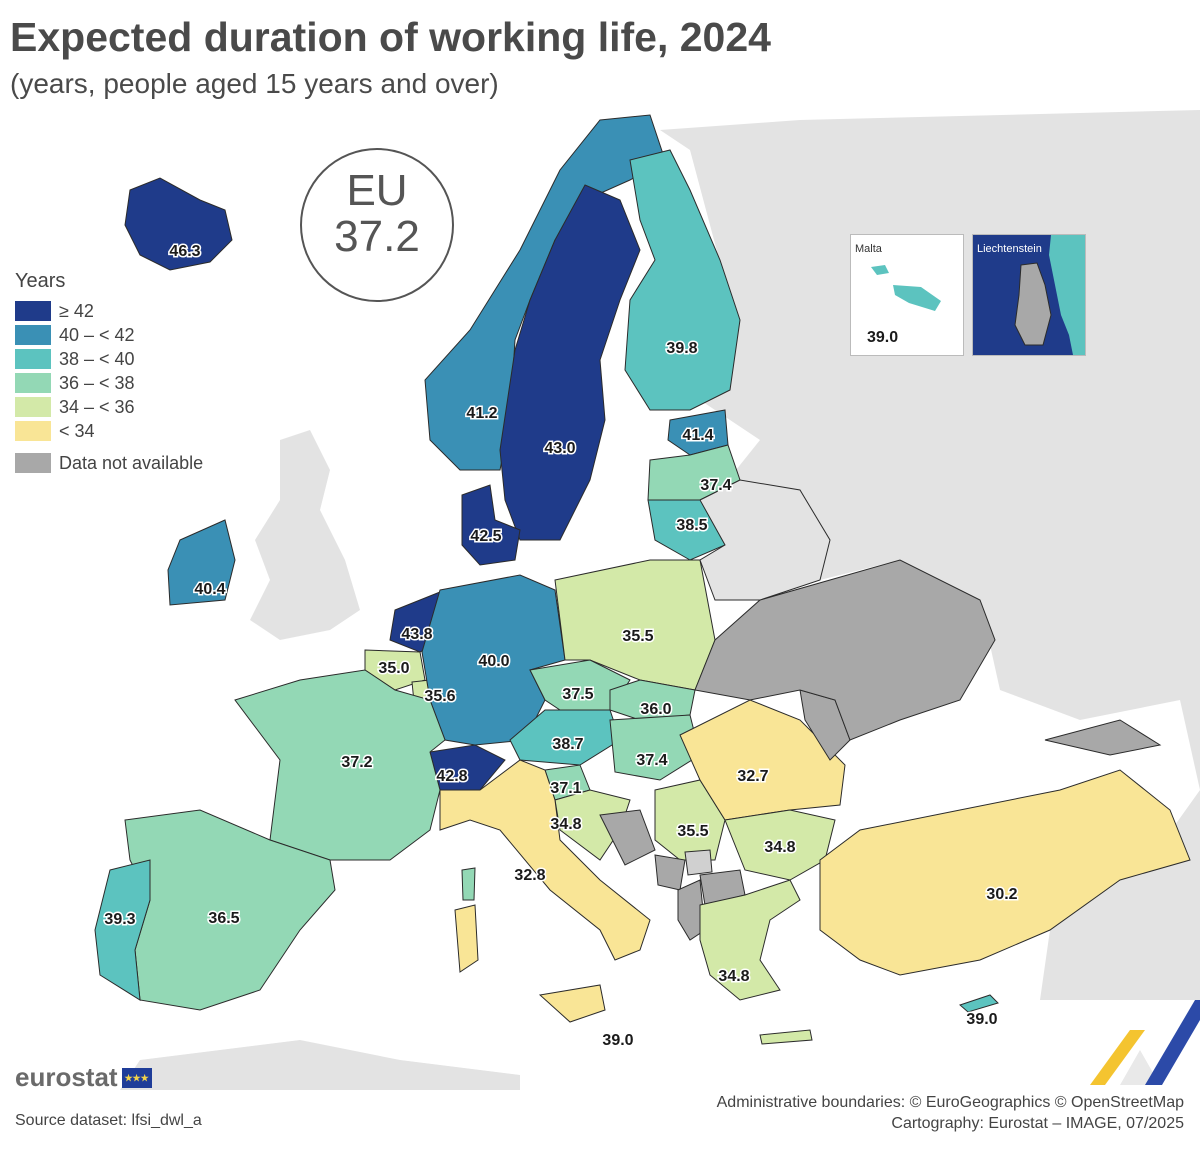 The width and height of the screenshot is (1200, 1161). What do you see at coordinates (178, 224) in the screenshot?
I see `country-iceland` at bounding box center [178, 224].